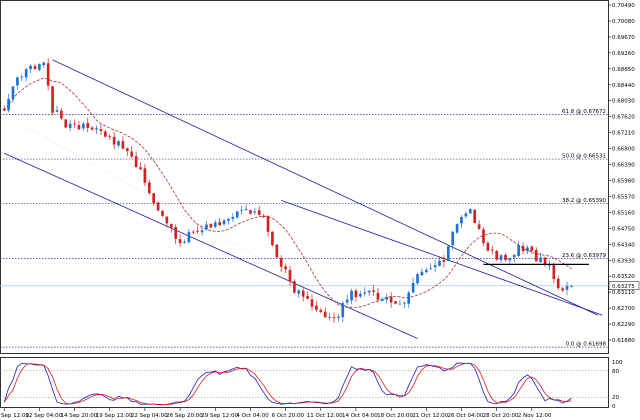 The image size is (640, 420). I want to click on price-tick-label: 0.65570, so click(623, 197).